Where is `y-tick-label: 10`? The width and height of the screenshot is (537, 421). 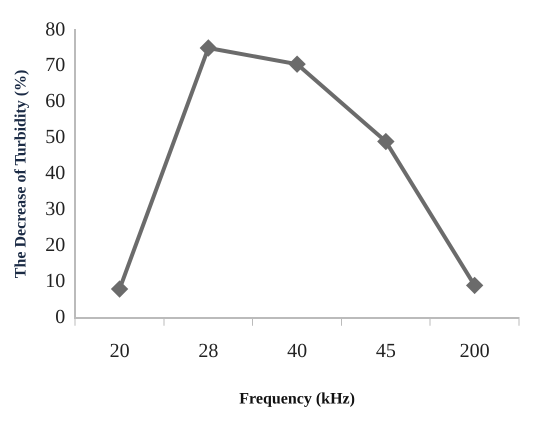
y-tick-label: 10 is located at coordinates (55, 281).